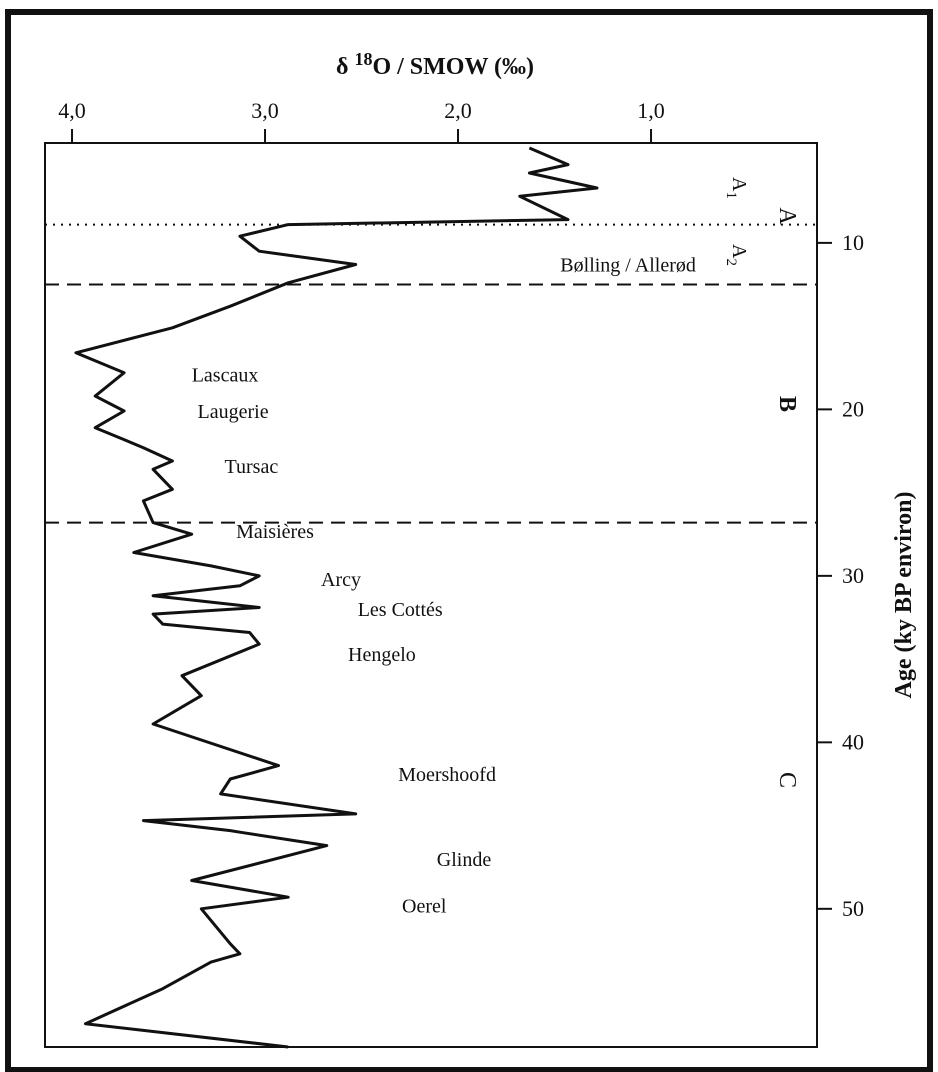 This screenshot has width=938, height=1072. I want to click on annotation-label: Hengelo, so click(382, 655).